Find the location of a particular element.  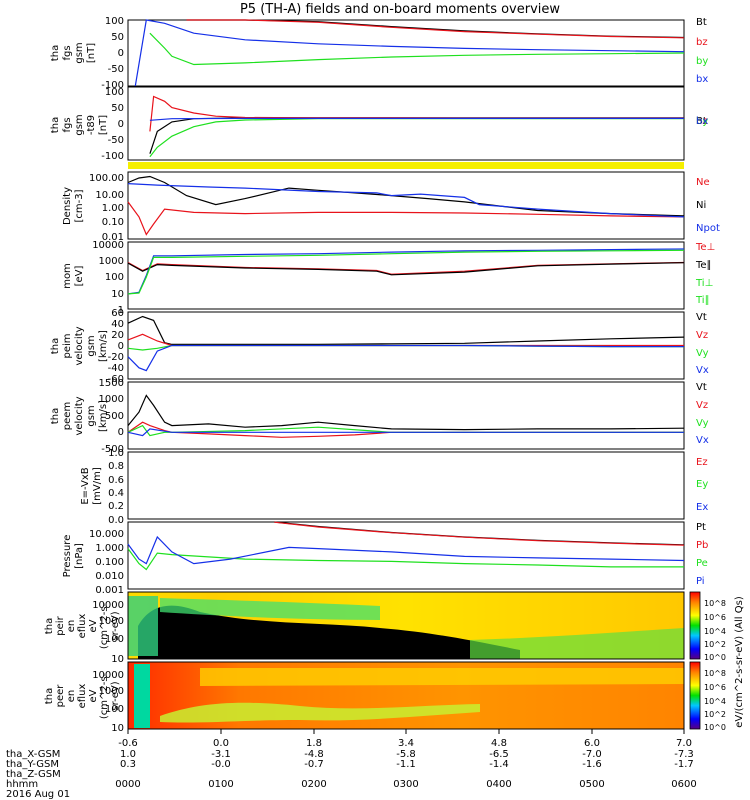

peer-early-cold-strip is located at coordinates (142, 696).